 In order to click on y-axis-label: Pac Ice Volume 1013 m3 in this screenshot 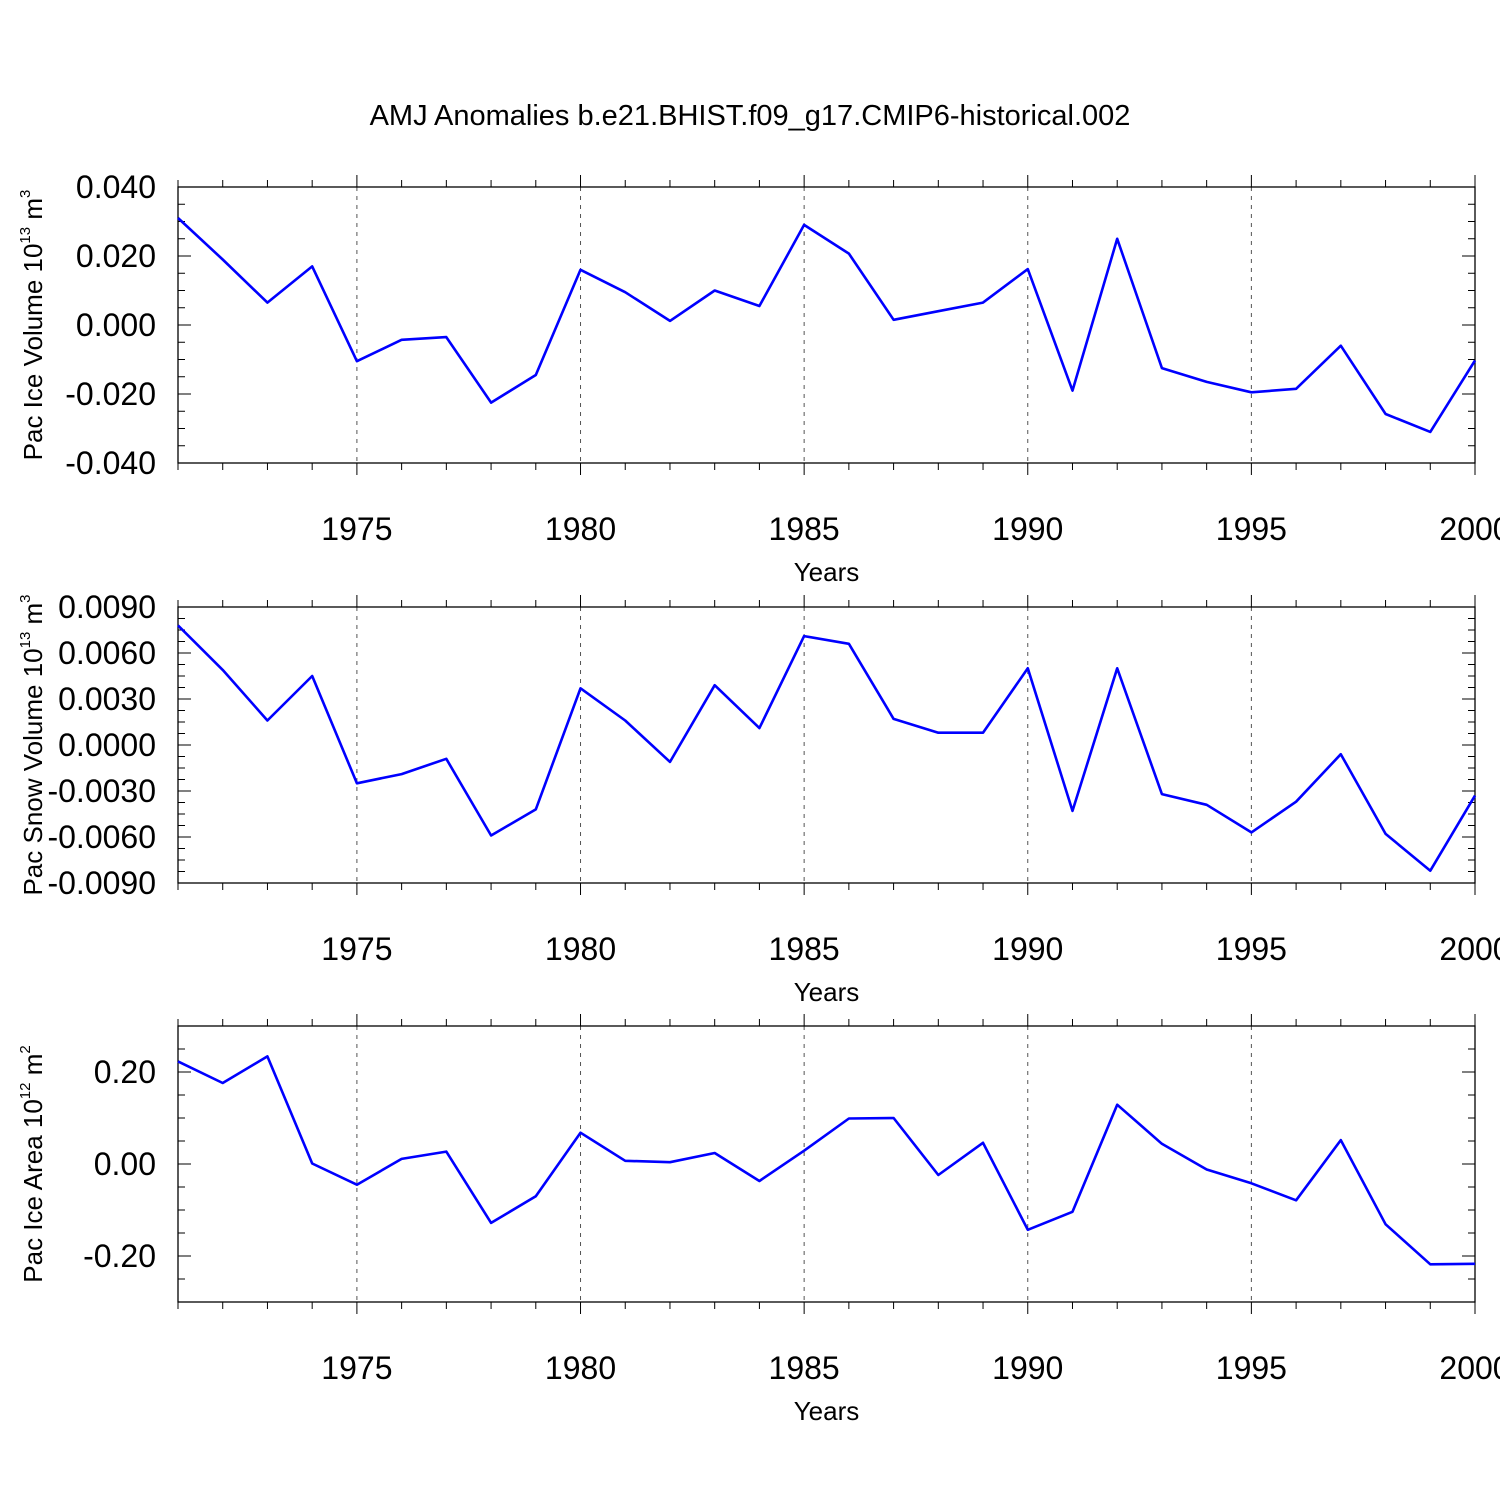, I will do `click(32, 325)`.